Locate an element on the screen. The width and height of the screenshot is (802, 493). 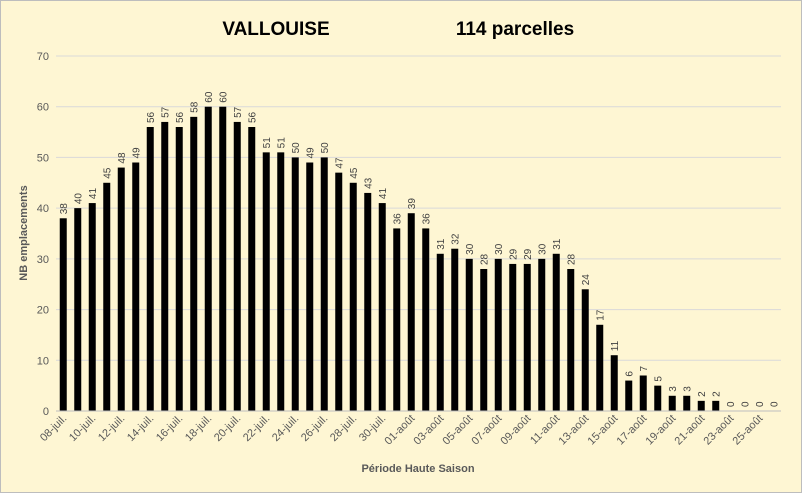
x-tick-label: 07-août is located at coordinates (487, 430).